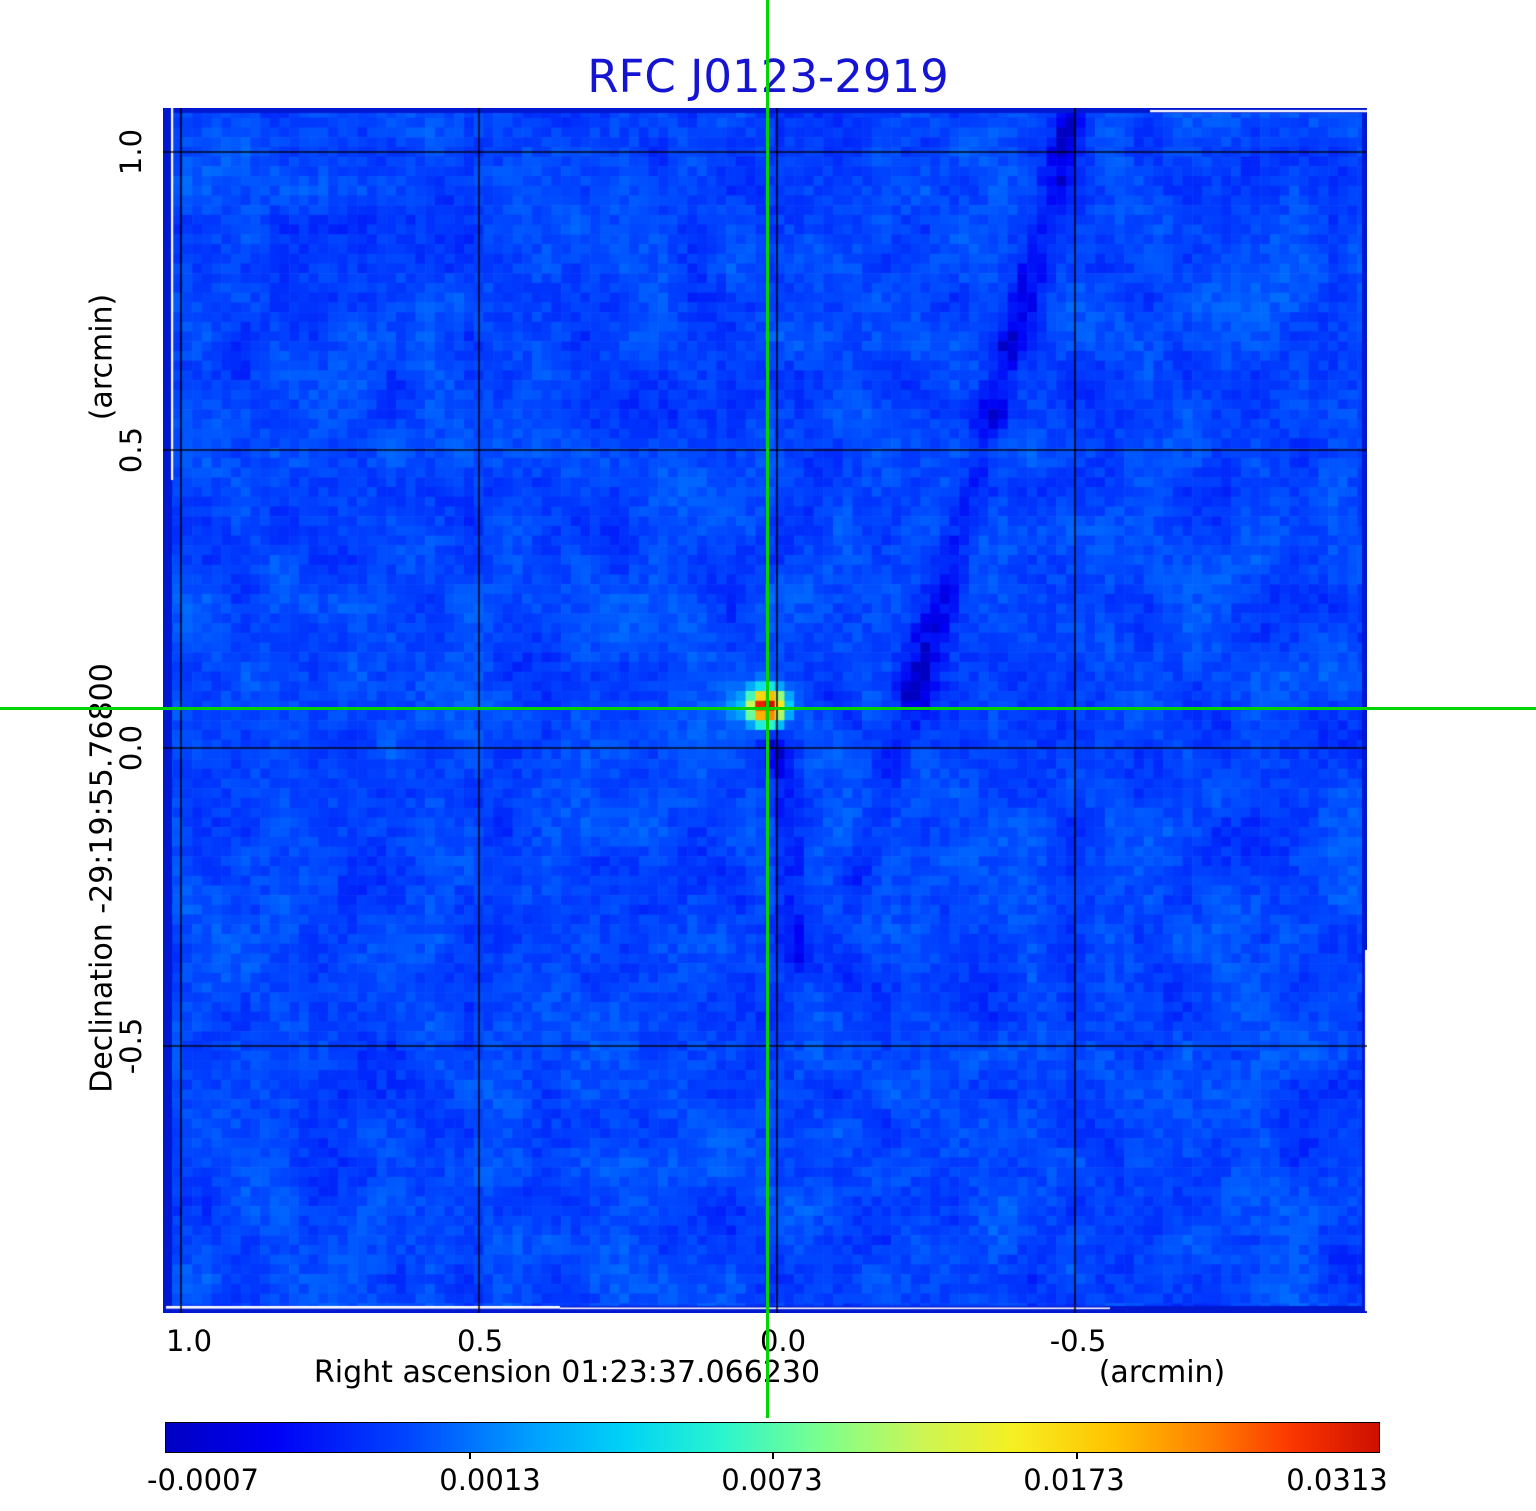 Image resolution: width=1536 pixels, height=1511 pixels. Describe the element at coordinates (1337, 1480) in the screenshot. I see `colorbar-label-4: 0.0313` at that location.